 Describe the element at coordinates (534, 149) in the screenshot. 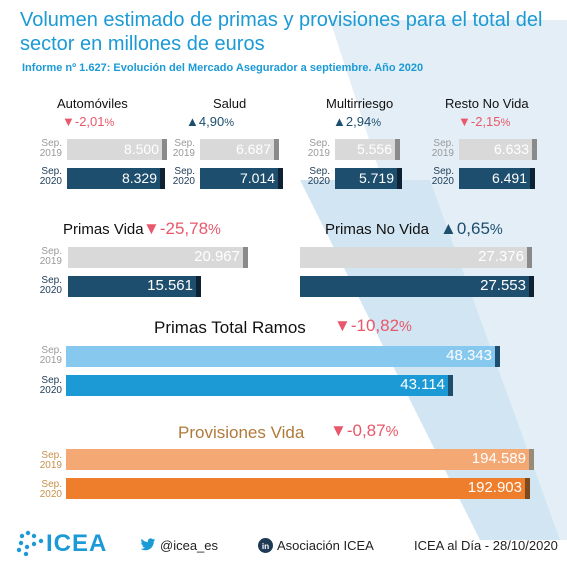

I see `resto-no-vida-bar-2019-cap` at that location.